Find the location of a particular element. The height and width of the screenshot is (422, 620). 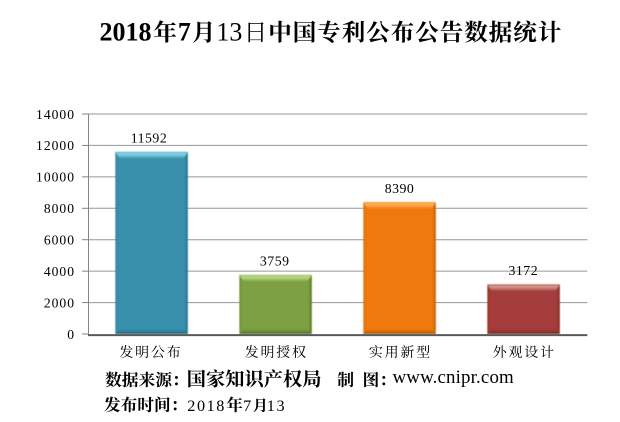

svg-text: 4000 is located at coordinates (59, 271).